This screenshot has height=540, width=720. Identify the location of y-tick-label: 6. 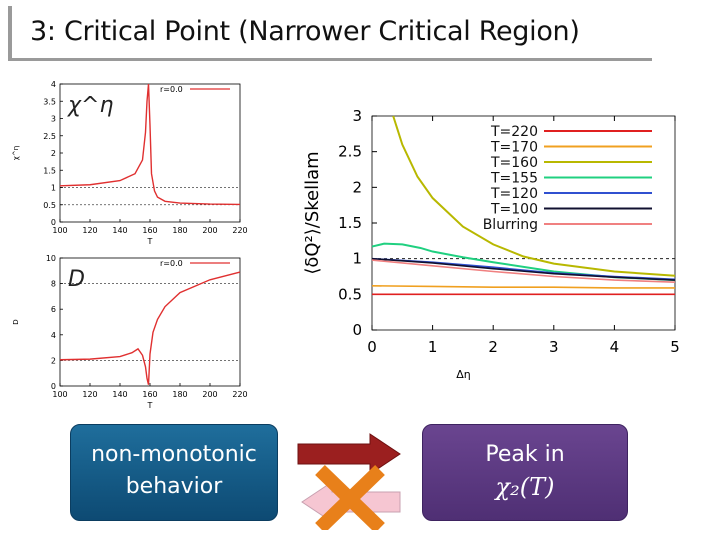
(53, 309).